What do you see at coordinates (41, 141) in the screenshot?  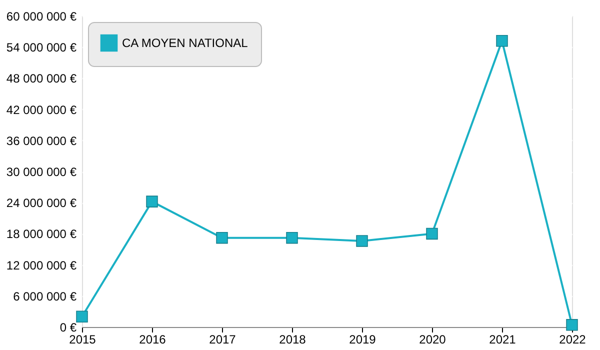 I see `y-tick-label: 36 000 000 €` at bounding box center [41, 141].